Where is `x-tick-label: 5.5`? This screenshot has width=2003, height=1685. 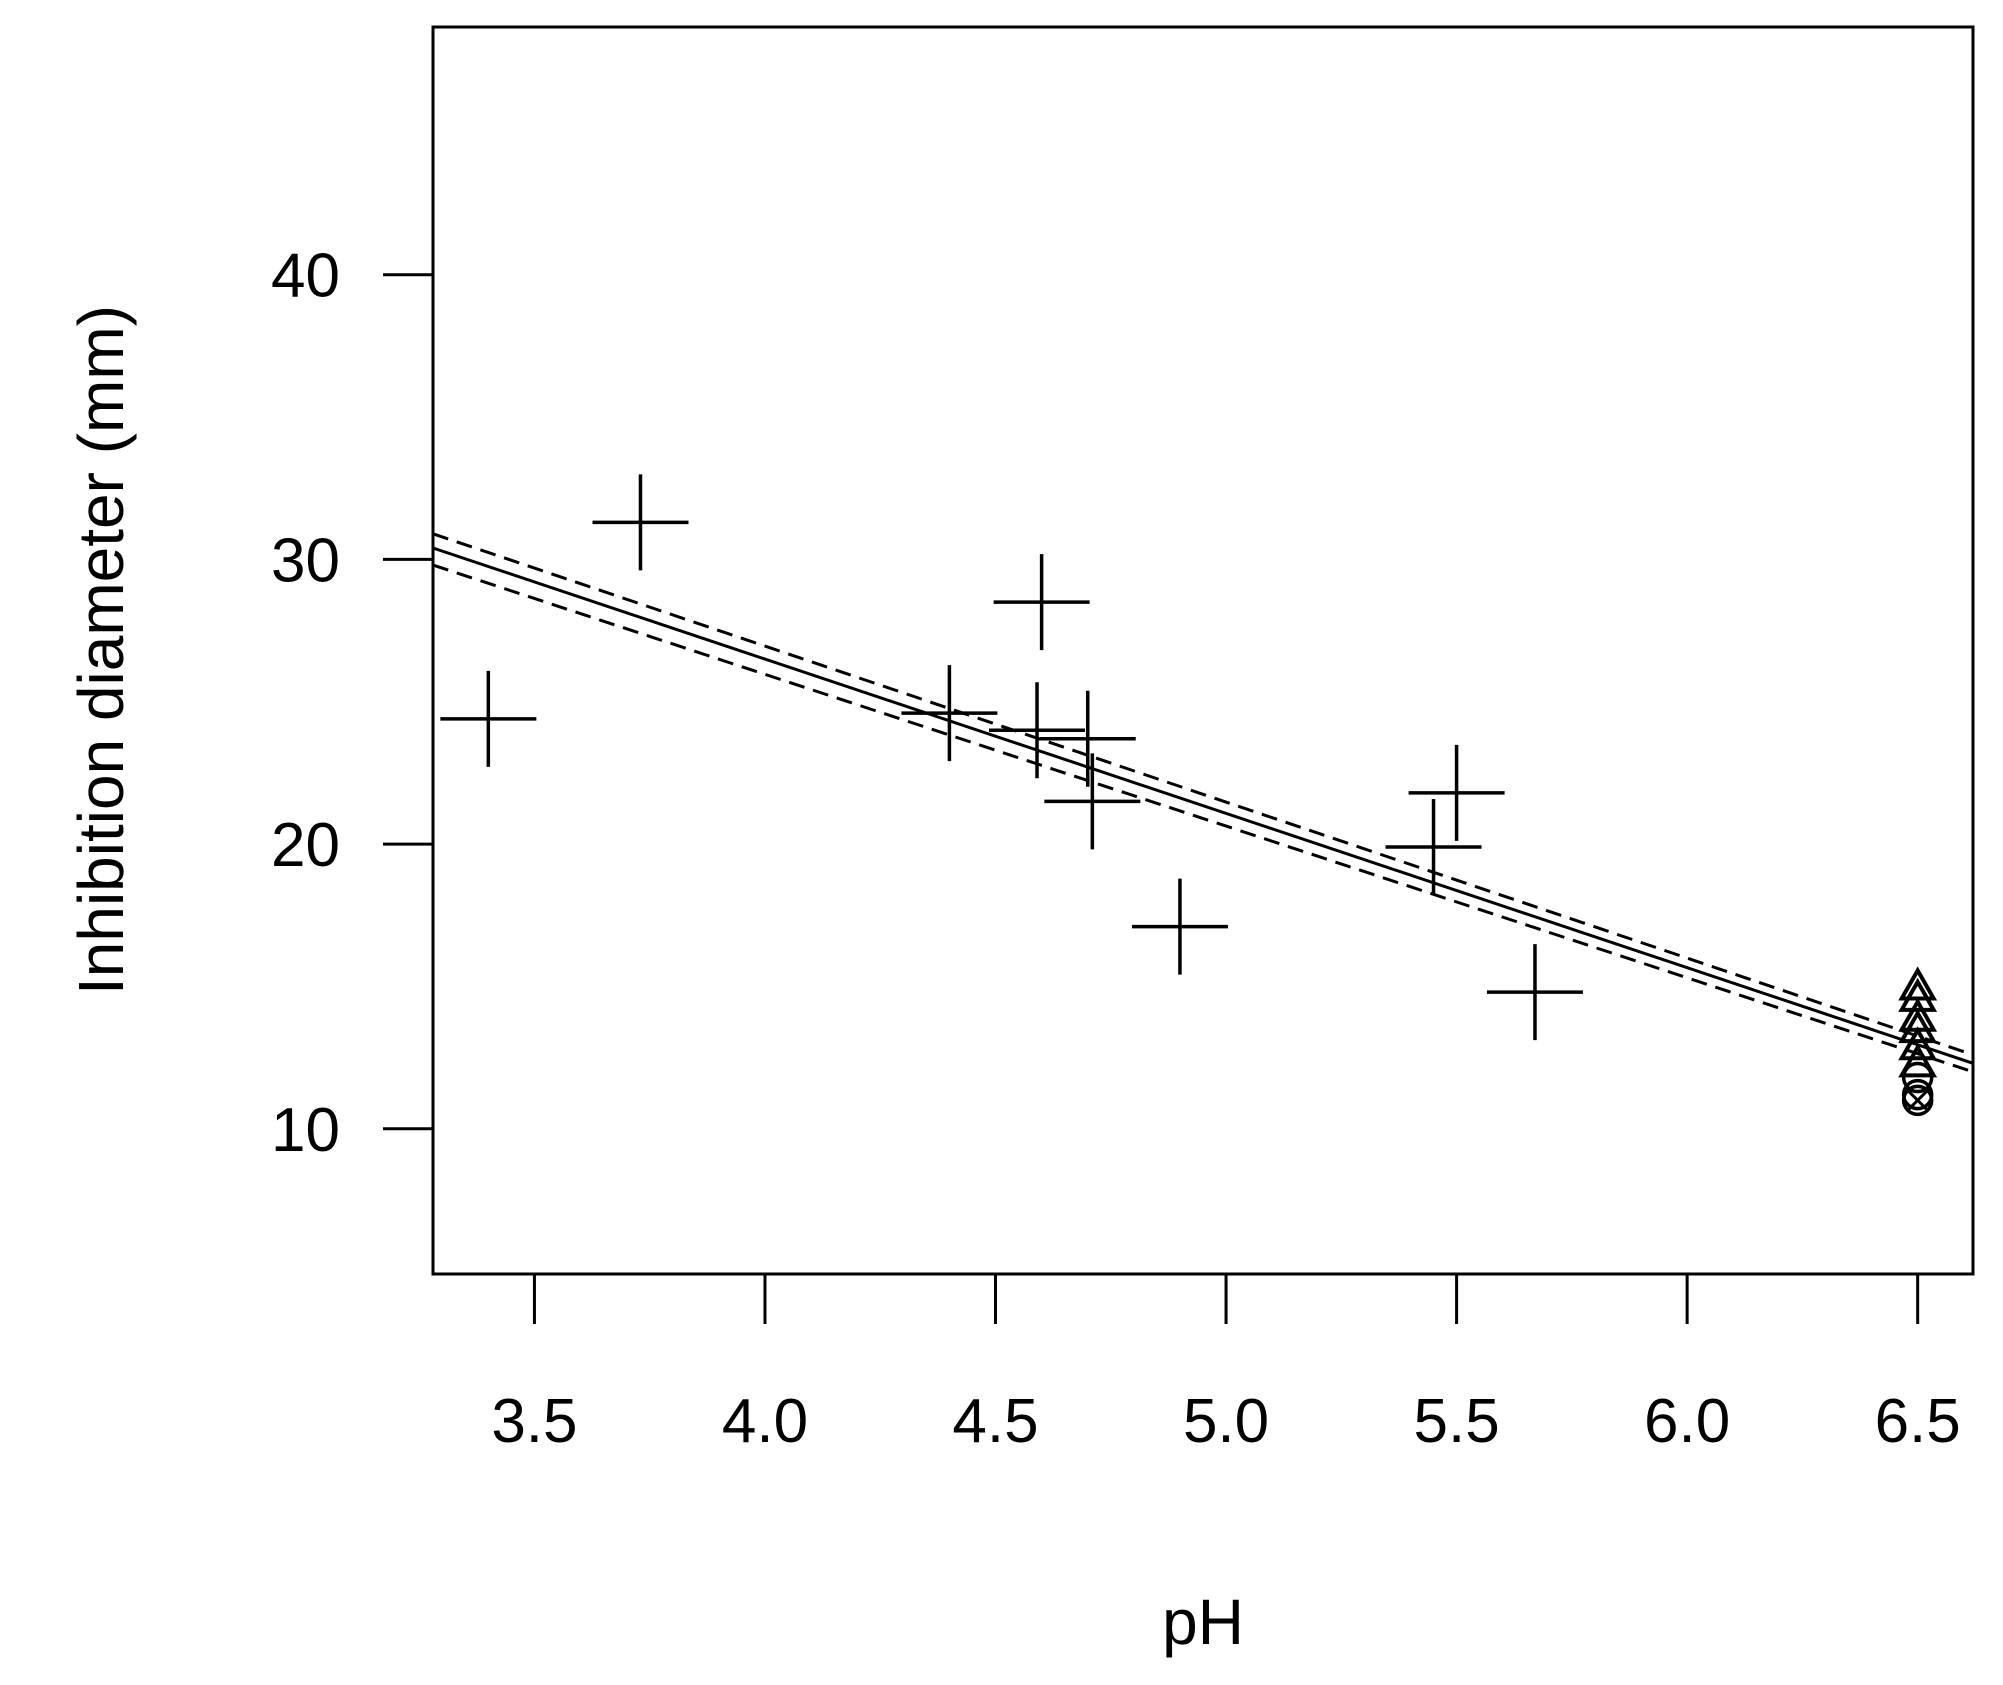 x-tick-label: 5.5 is located at coordinates (1456, 1421).